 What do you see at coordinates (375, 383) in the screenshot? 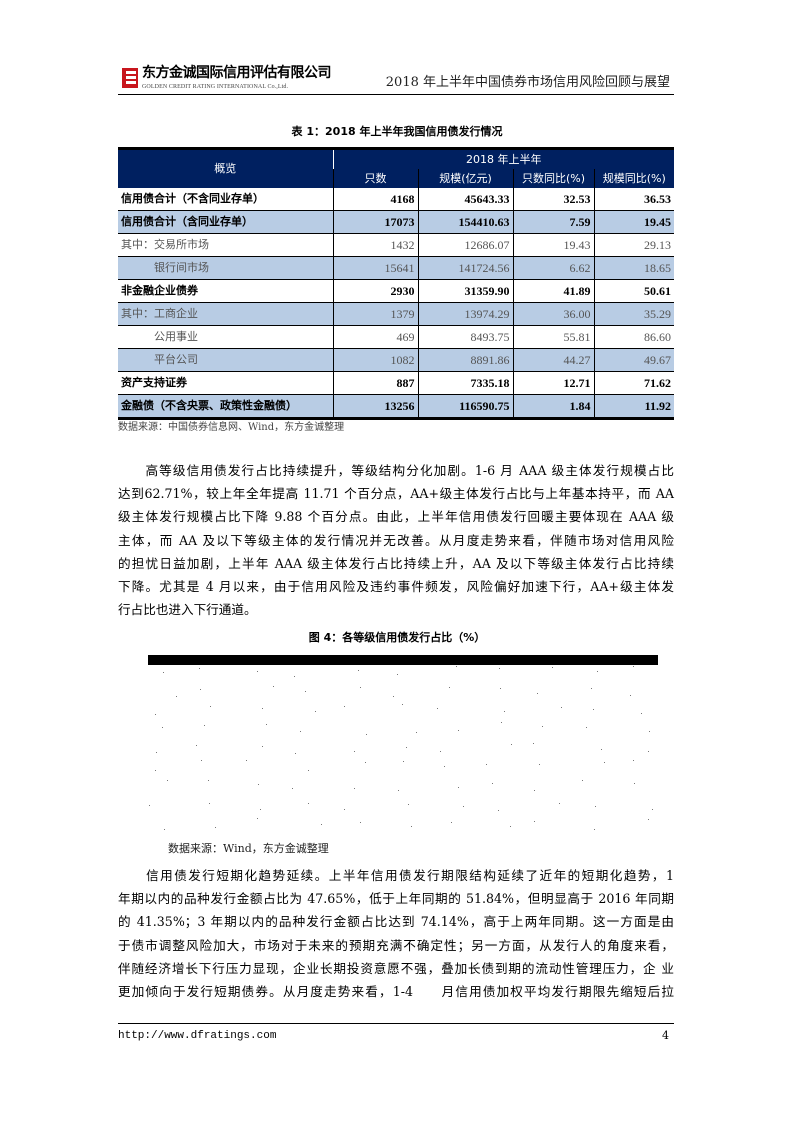
I see `table-cell: 887` at bounding box center [375, 383].